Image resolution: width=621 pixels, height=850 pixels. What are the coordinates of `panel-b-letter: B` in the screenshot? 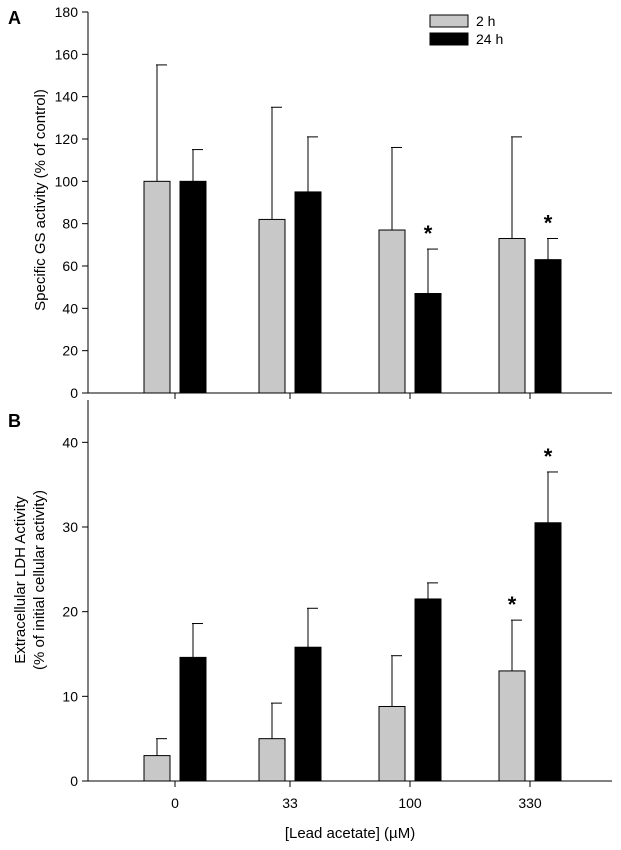 It's located at (14, 421).